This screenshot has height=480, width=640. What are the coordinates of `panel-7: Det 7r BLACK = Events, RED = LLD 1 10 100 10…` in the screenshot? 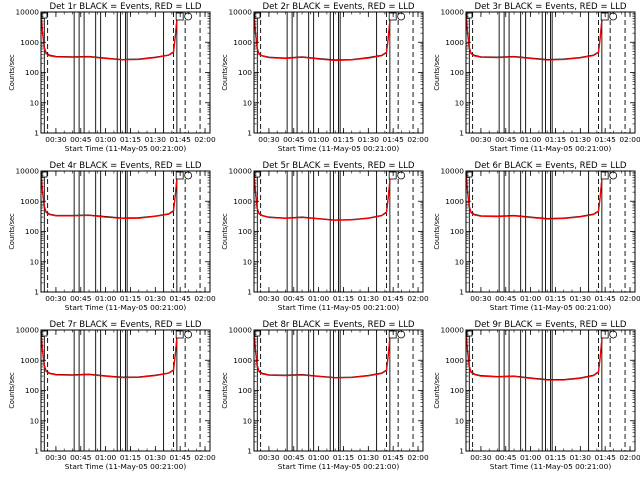 It's located at (112, 395).